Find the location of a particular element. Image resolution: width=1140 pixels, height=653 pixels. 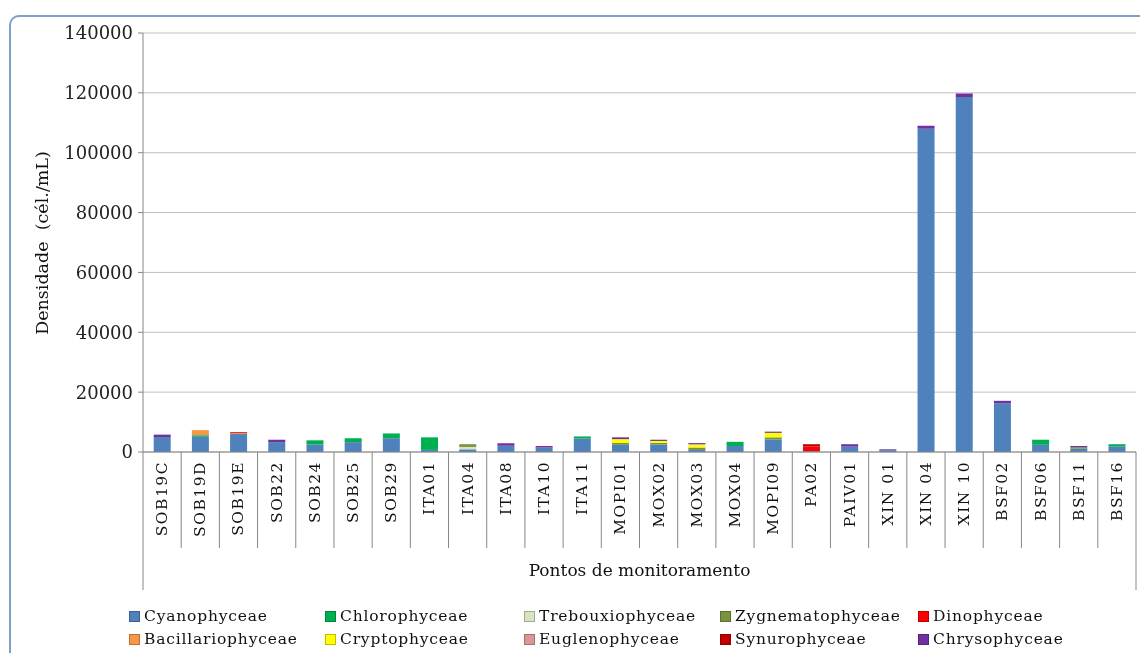

y-tick-label: 100000 is located at coordinates (98, 153).